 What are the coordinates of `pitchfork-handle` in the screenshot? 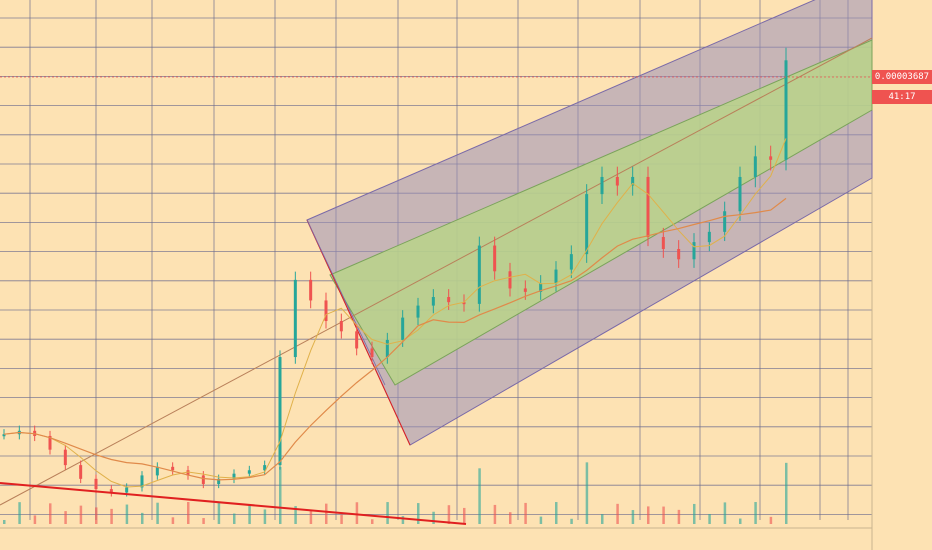 It's located at (358, 332).